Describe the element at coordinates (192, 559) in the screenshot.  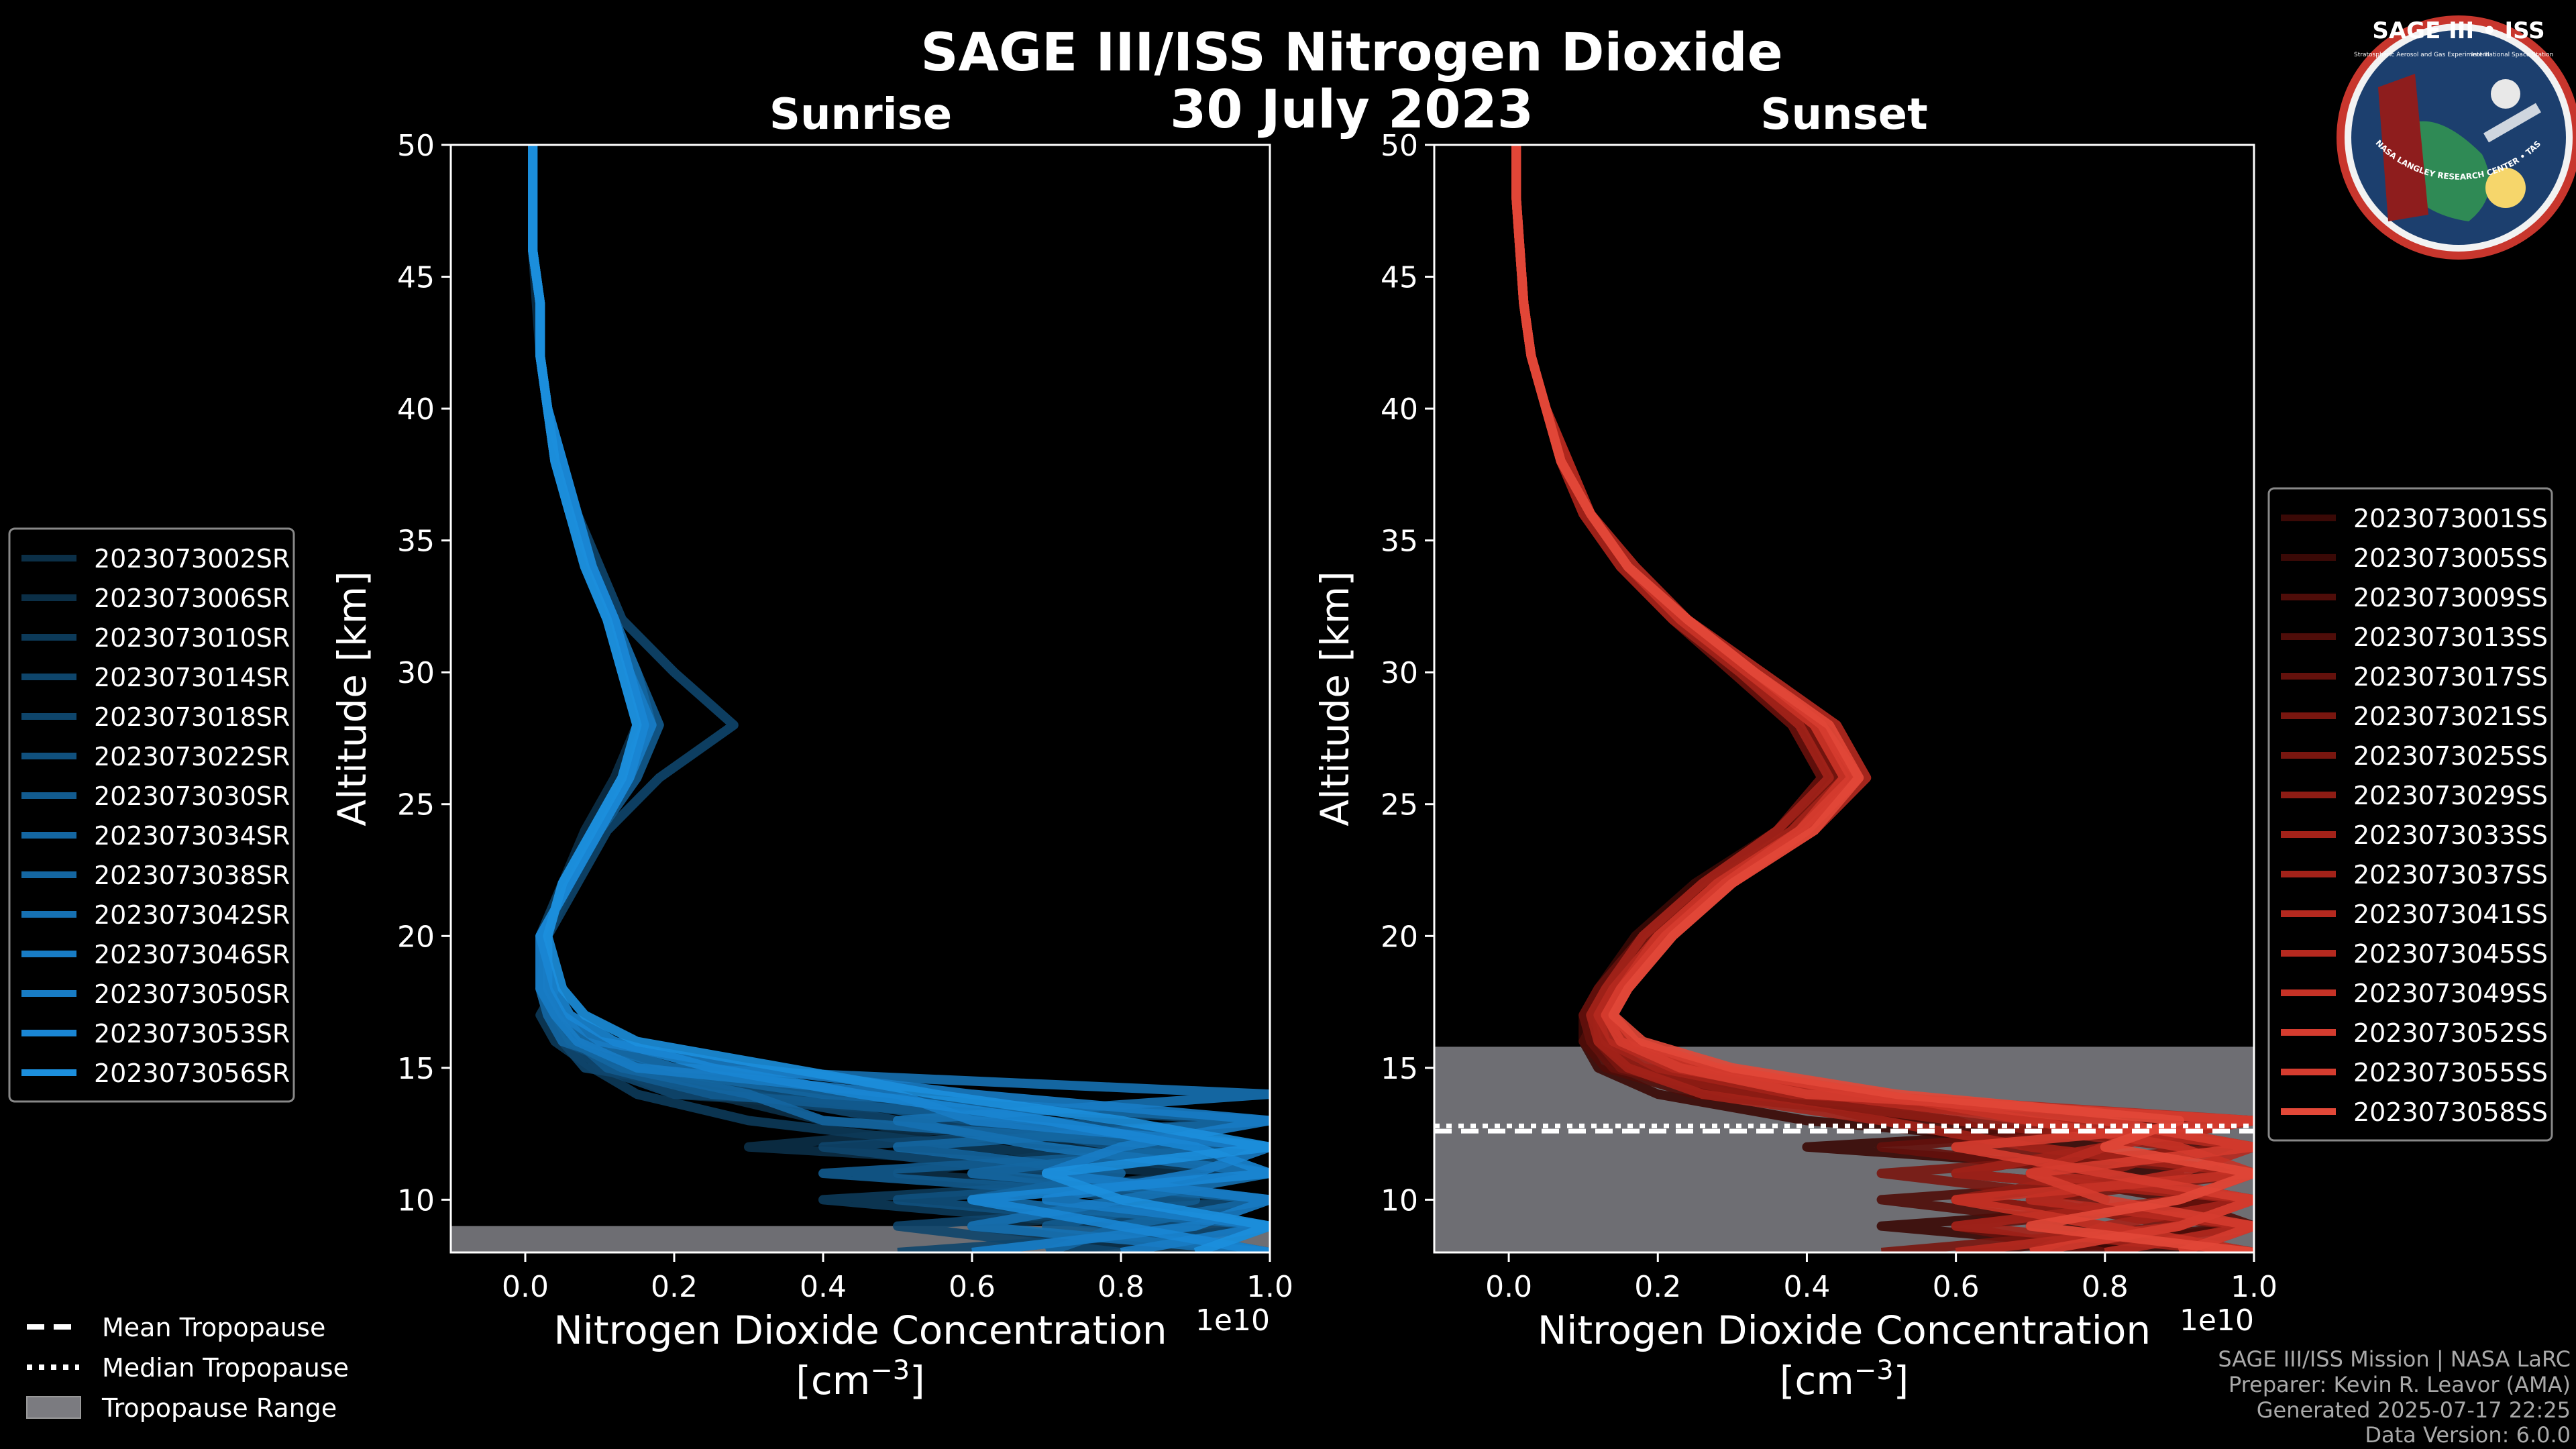
I see `sunrise-legend-label-2023073002SR: 2023073002SR` at that location.